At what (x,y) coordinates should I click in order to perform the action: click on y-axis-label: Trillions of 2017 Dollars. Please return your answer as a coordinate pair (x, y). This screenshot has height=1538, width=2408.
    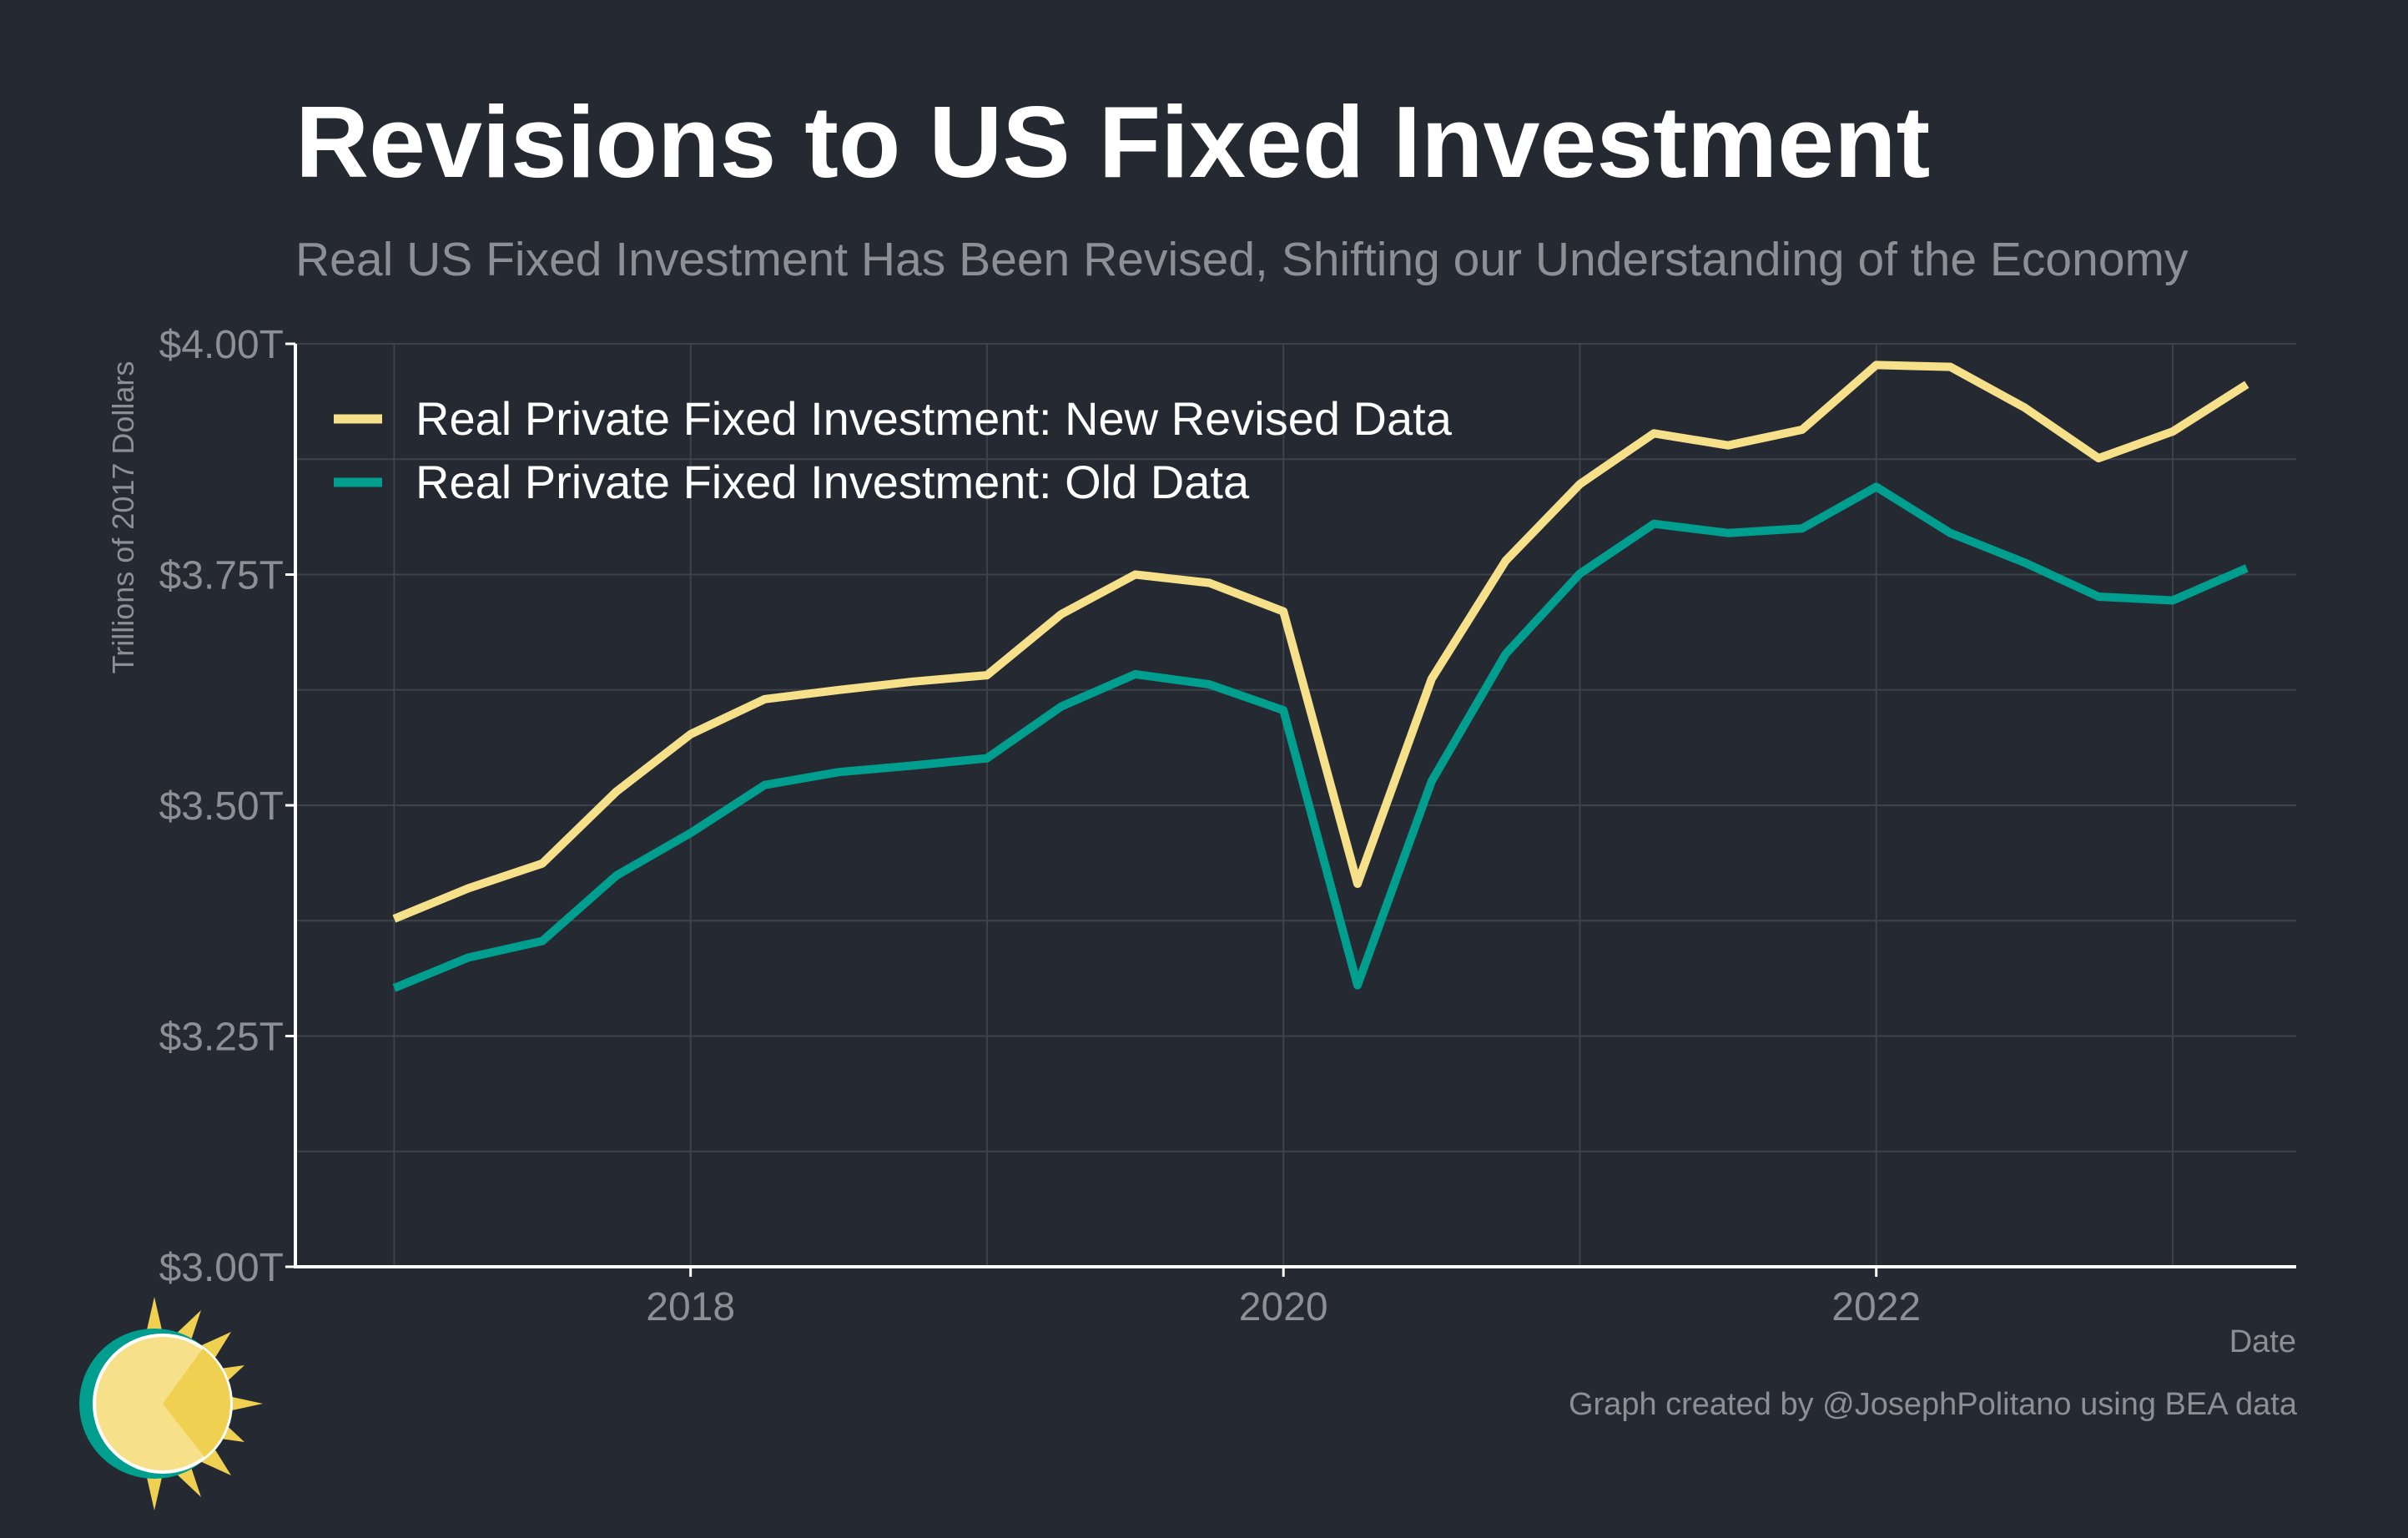
    Looking at the image, I should click on (123, 517).